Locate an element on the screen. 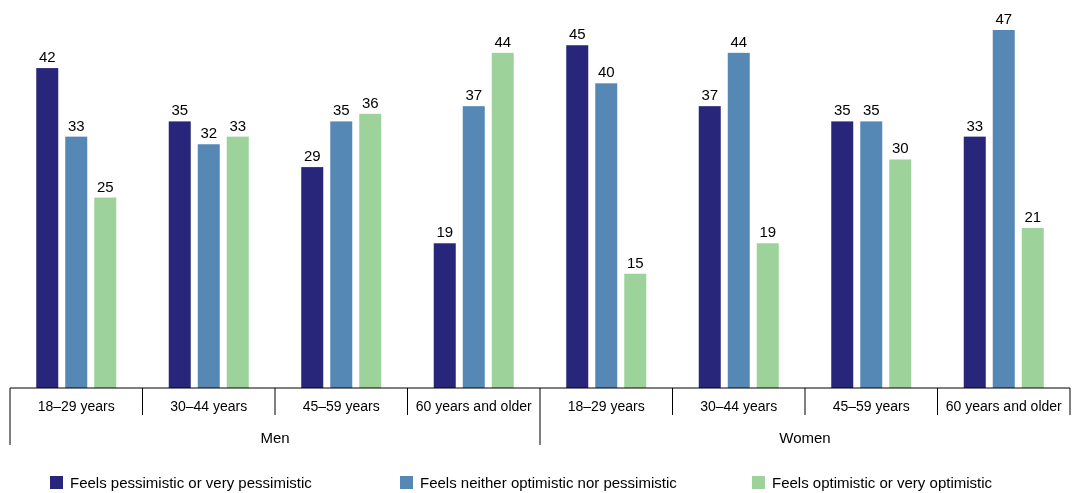 The width and height of the screenshot is (1072, 493). legend-label: Feels neither optimistic nor pessimistic is located at coordinates (549, 482).